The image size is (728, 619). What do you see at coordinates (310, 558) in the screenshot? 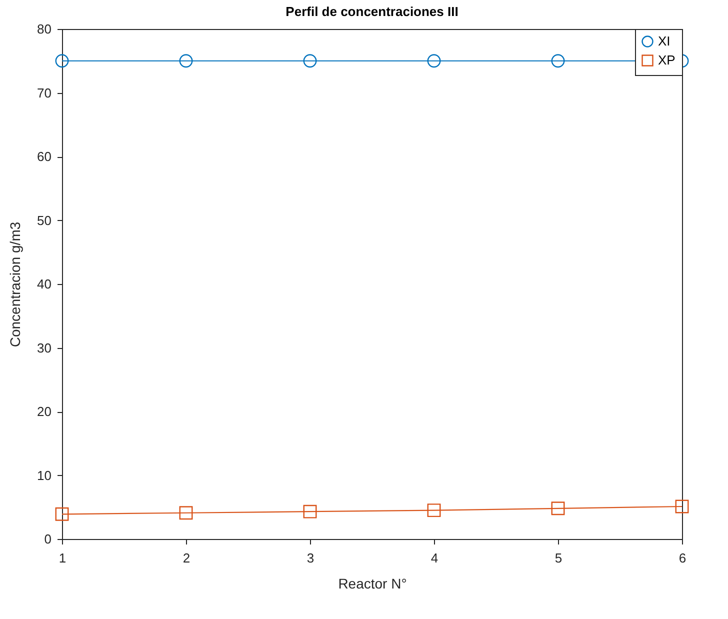
I see `x-tick-label: 3` at bounding box center [310, 558].